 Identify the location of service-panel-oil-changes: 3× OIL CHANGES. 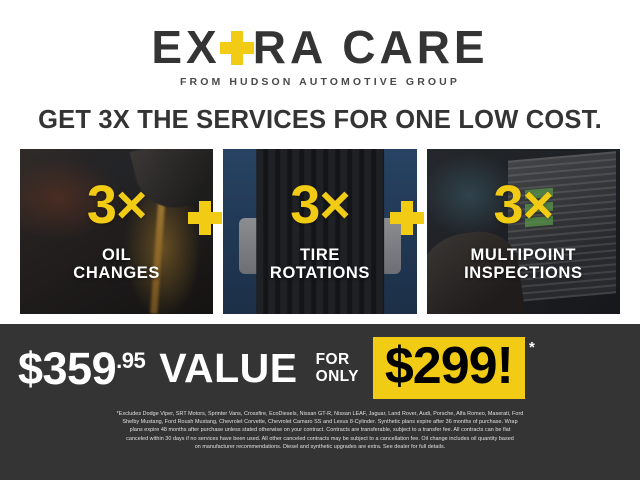
(117, 231).